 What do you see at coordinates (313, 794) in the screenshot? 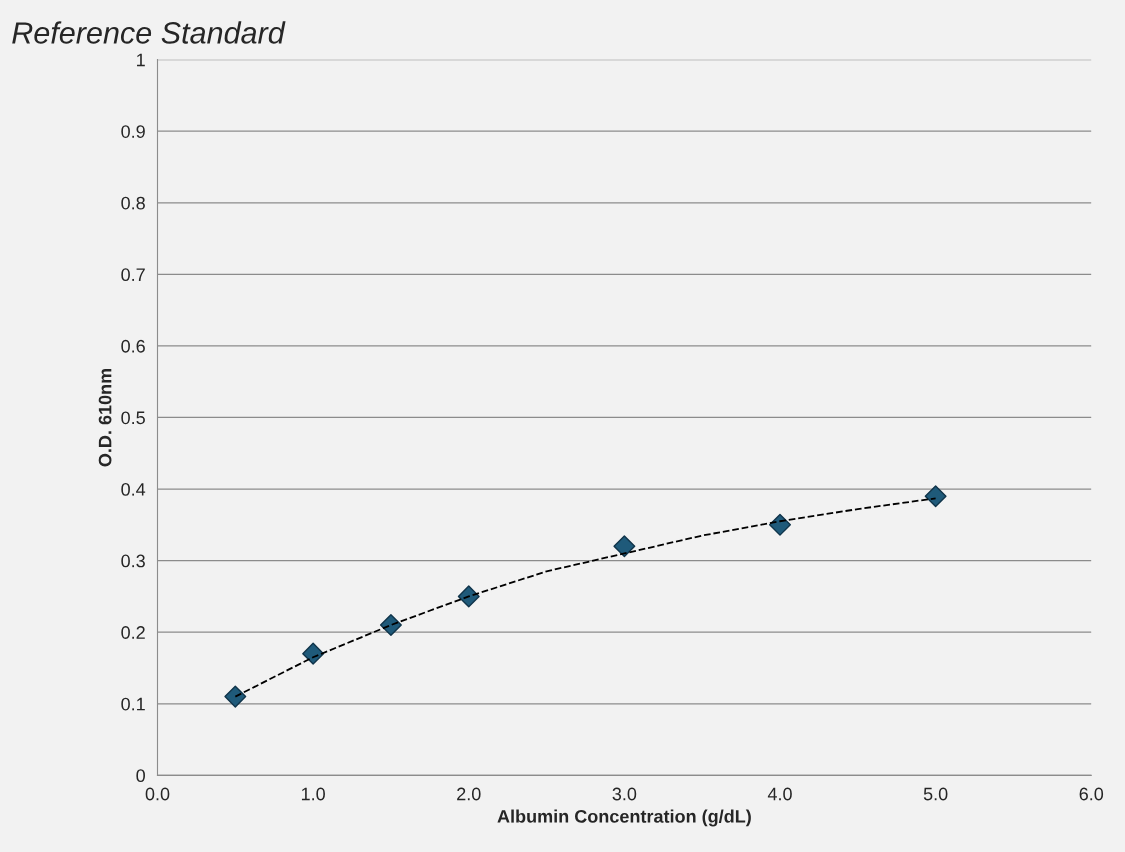
I see `x-tick-label: 1.0` at bounding box center [313, 794].